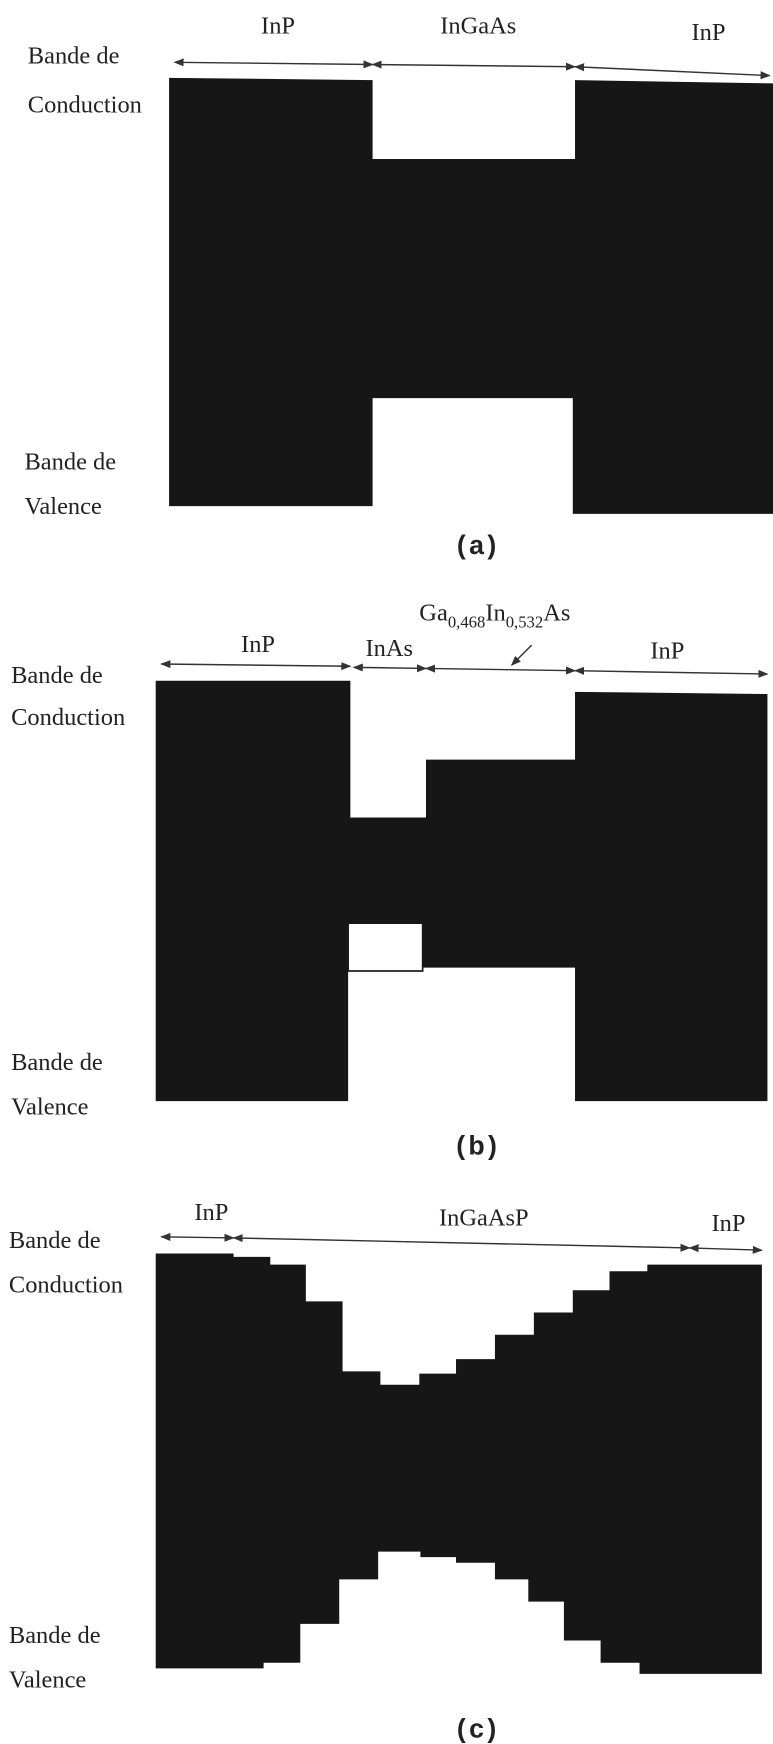 Image resolution: width=773 pixels, height=1744 pixels. Describe the element at coordinates (478, 25) in the screenshot. I see `layer-label: InGaAs` at that location.